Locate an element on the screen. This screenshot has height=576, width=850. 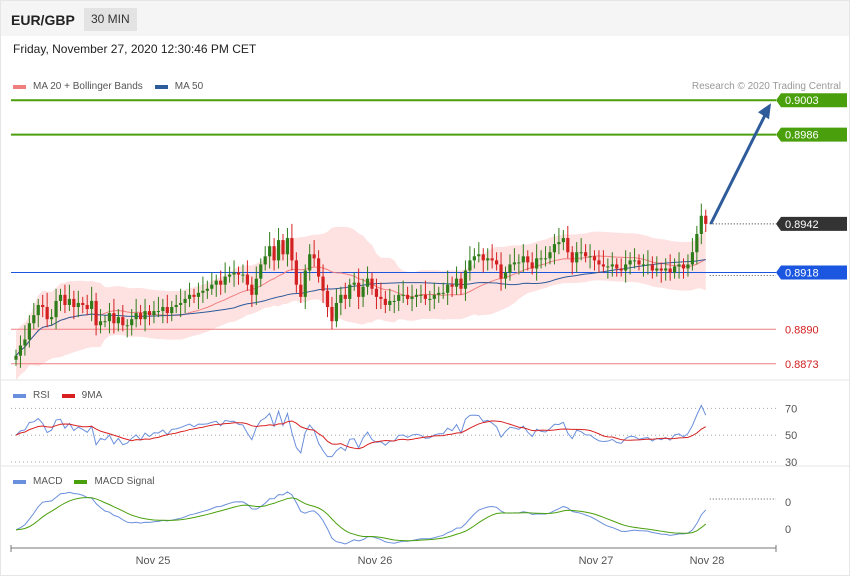
price-tag-0-8890: 0.8890 is located at coordinates (802, 330).